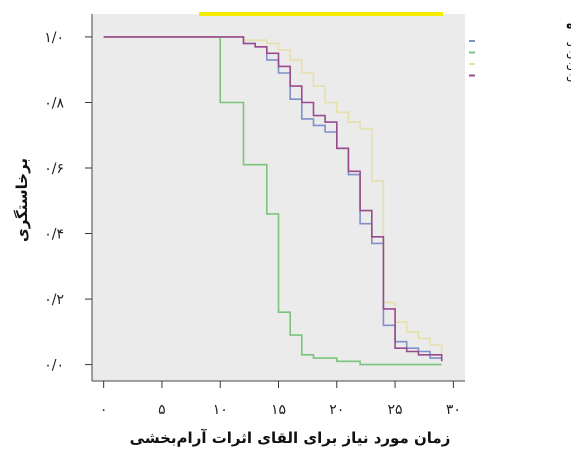 The image size is (571, 453). Describe the element at coordinates (22, 200) in the screenshot. I see `y-axis-title: برخاستگری` at that location.